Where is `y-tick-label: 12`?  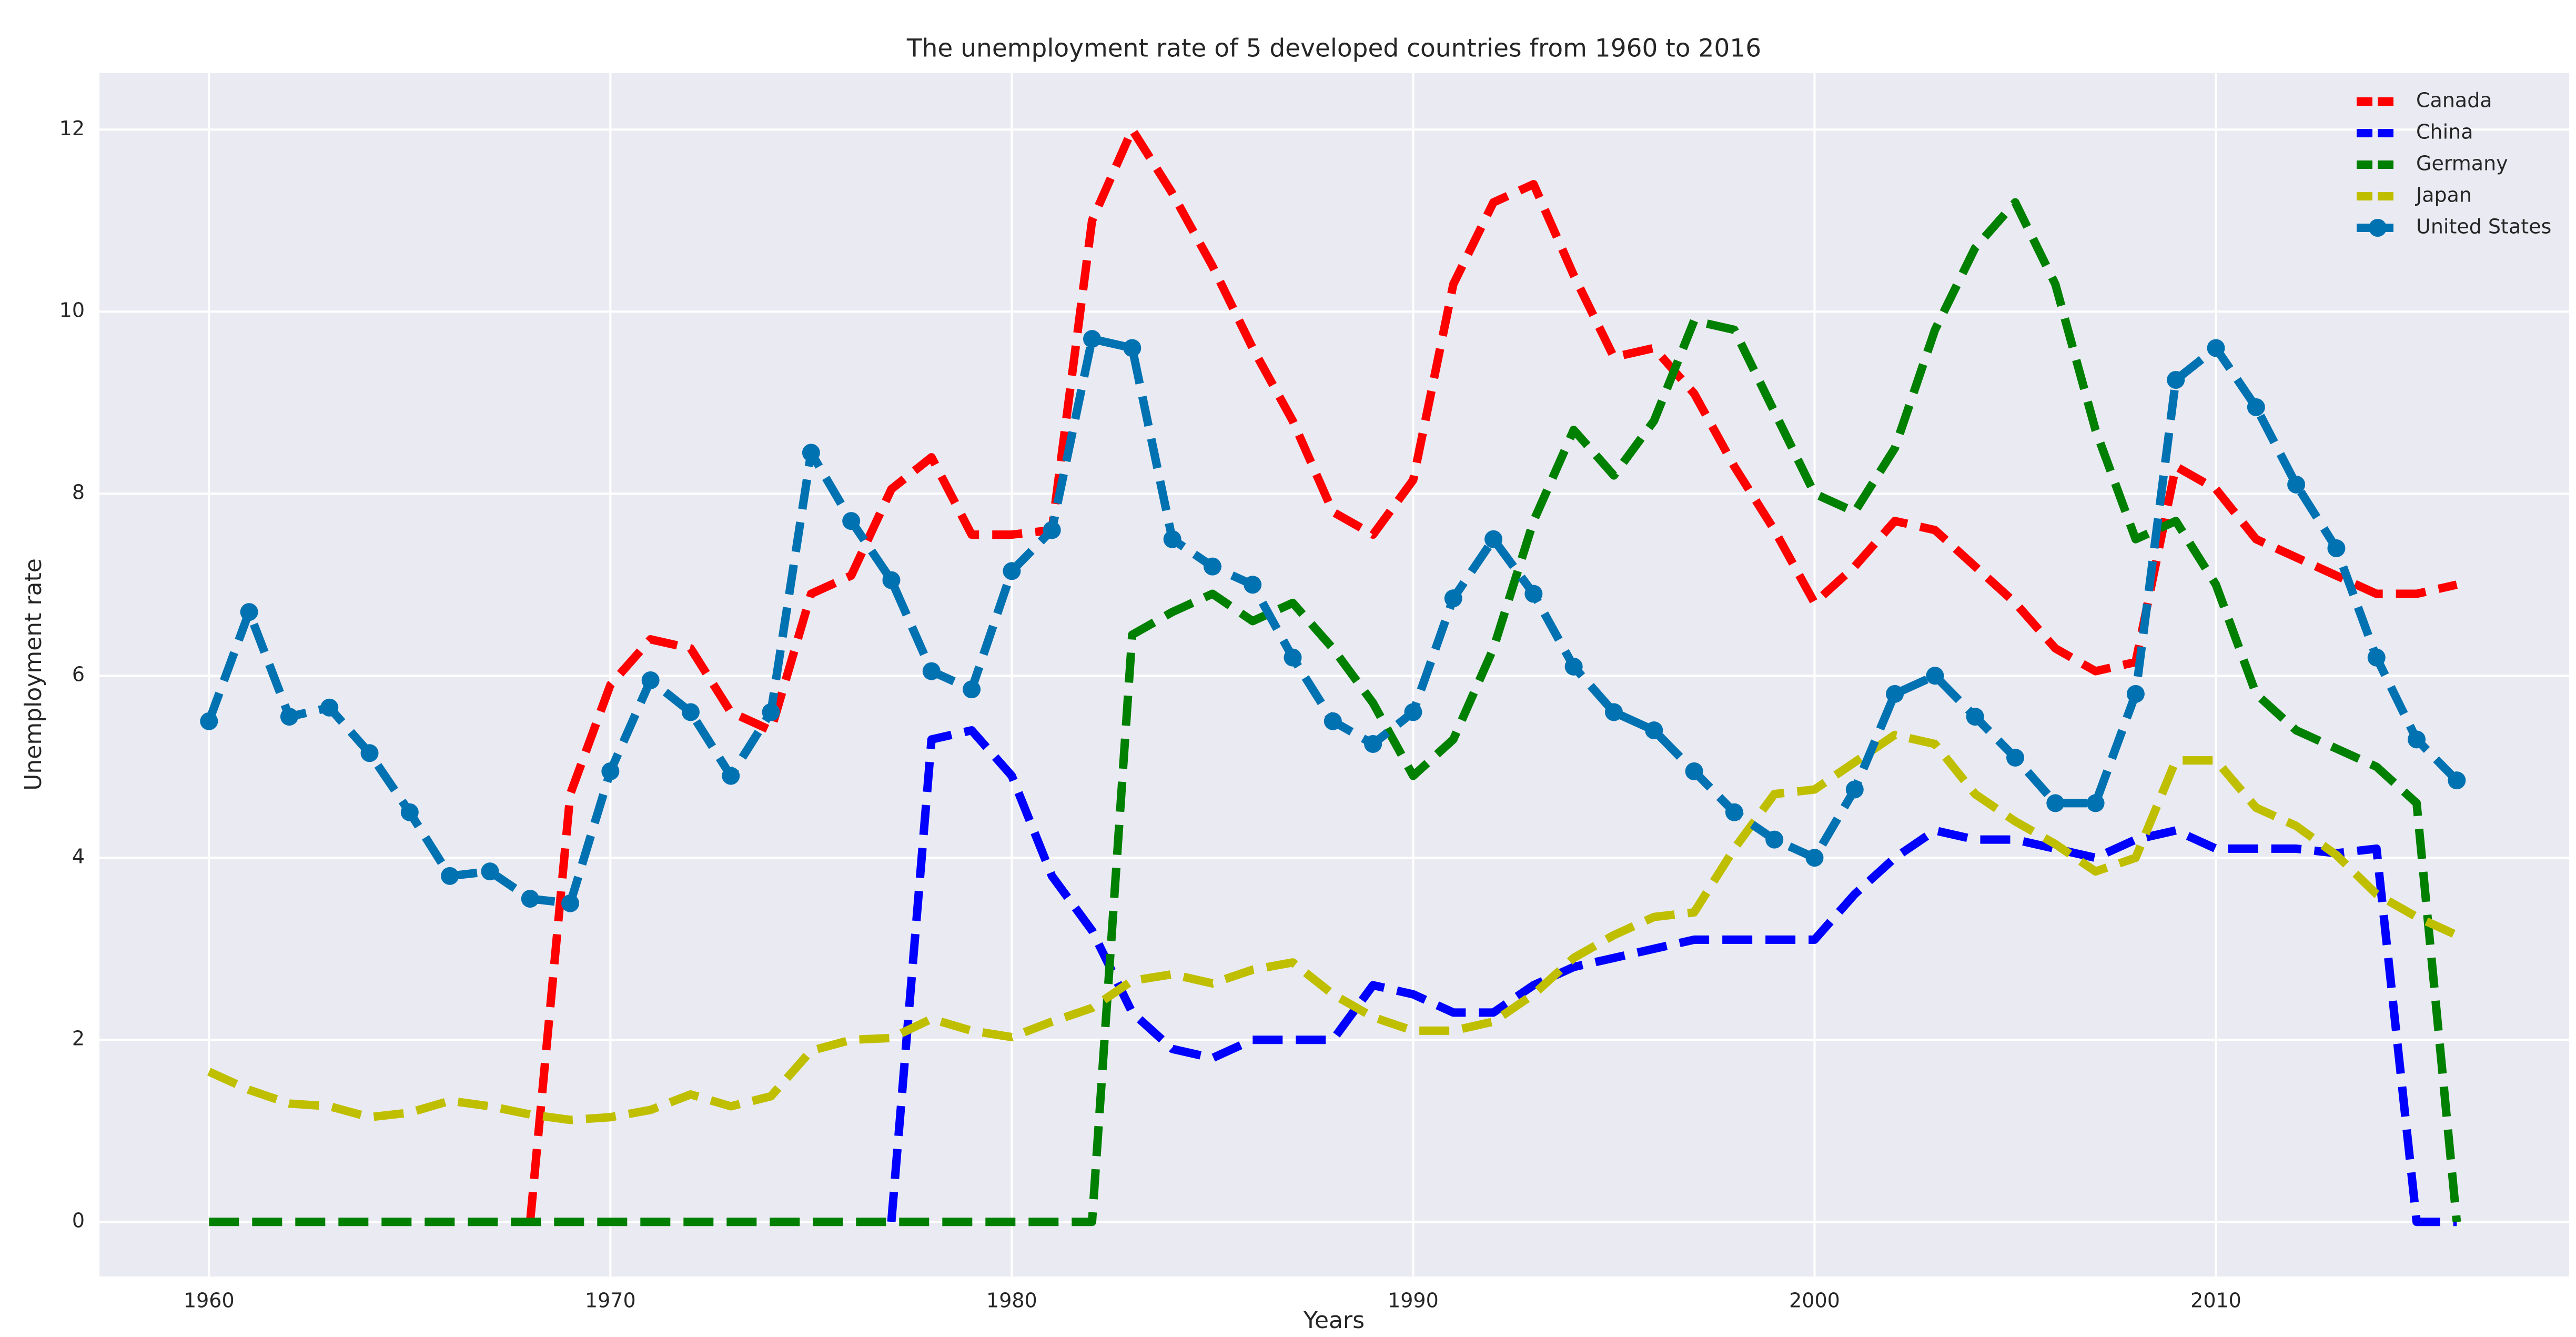 y-tick-label: 12 is located at coordinates (72, 128).